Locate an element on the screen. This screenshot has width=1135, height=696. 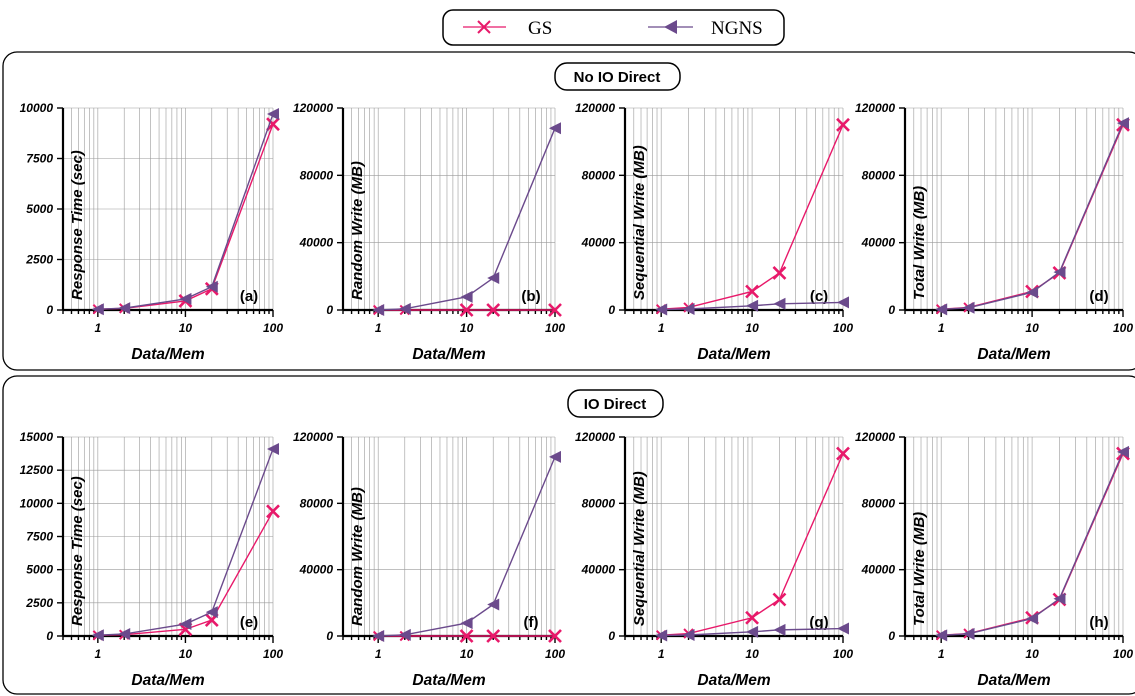
grid-c is located at coordinates (734, 209).